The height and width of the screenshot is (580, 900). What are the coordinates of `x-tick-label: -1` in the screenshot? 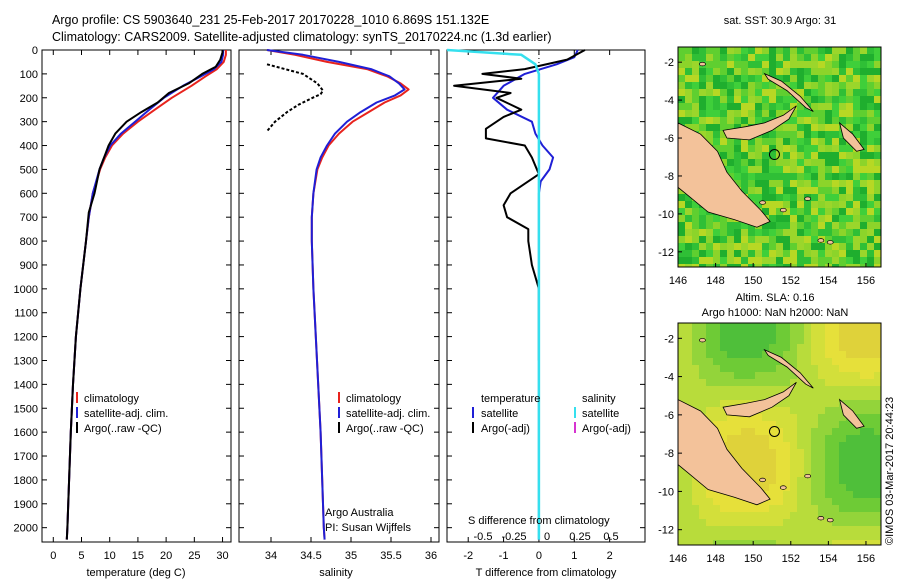 It's located at (504, 556).